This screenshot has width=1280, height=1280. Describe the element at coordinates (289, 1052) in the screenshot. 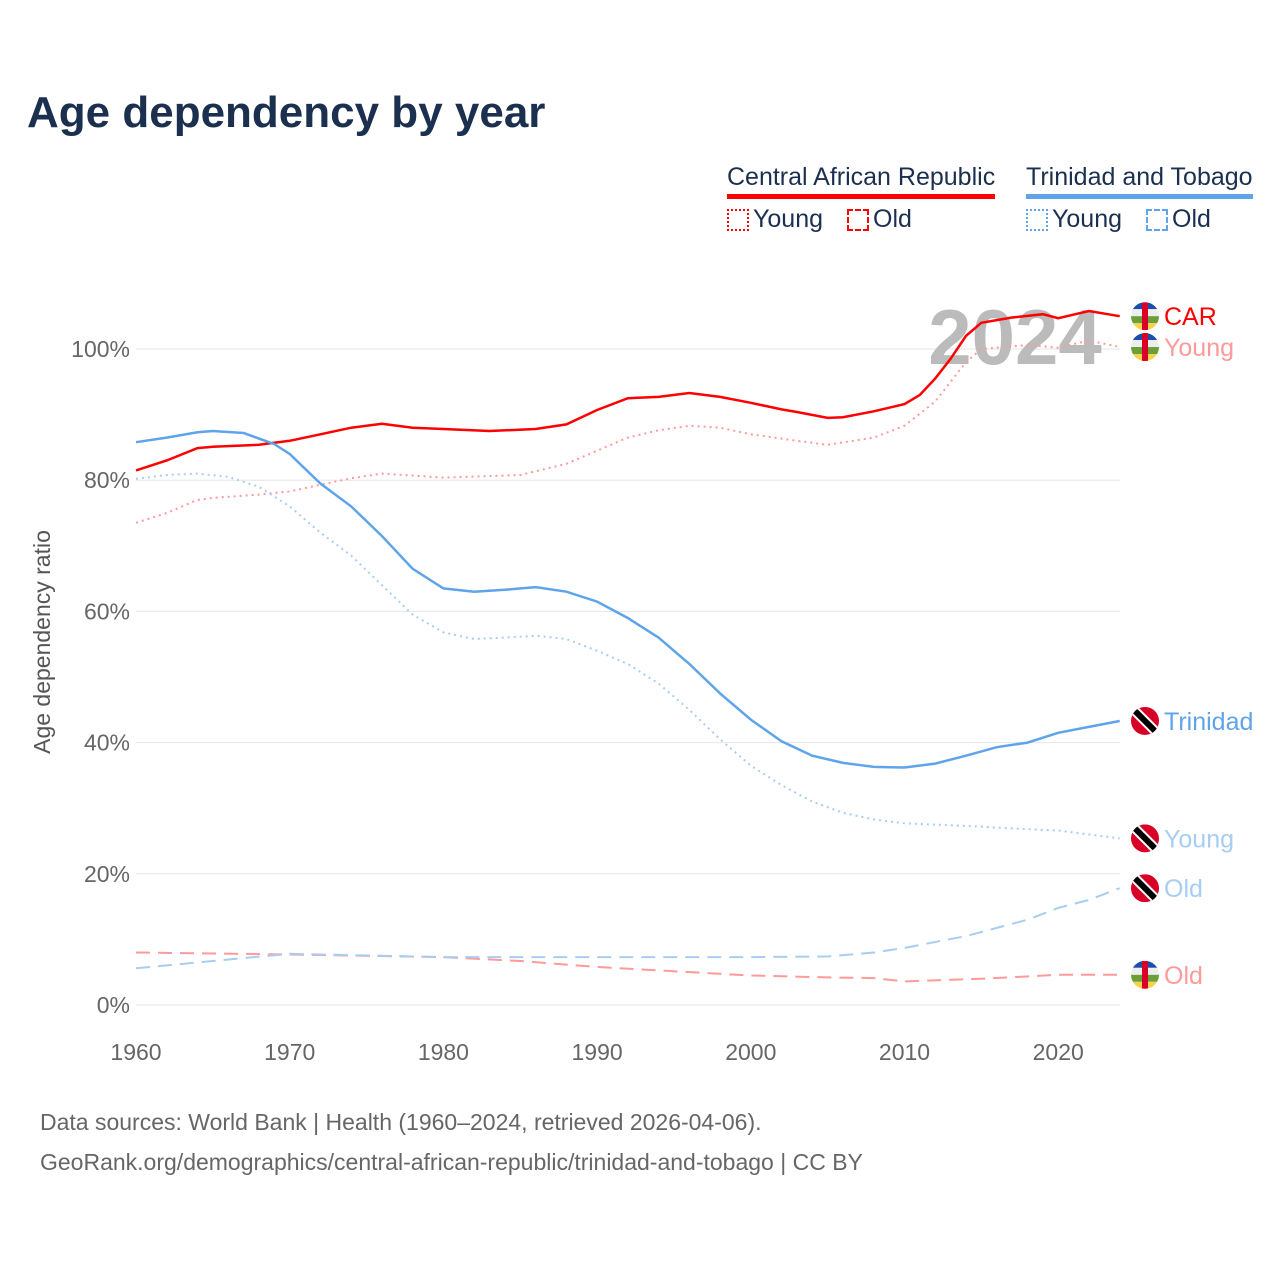

I see `x-tick-label: 1970` at that location.